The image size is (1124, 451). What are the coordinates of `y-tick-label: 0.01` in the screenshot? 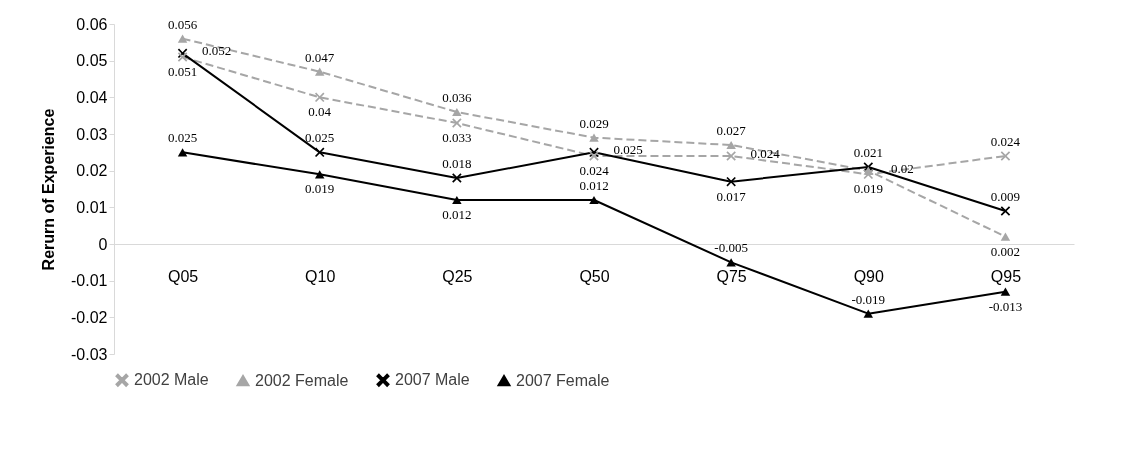 It's located at (92, 207).